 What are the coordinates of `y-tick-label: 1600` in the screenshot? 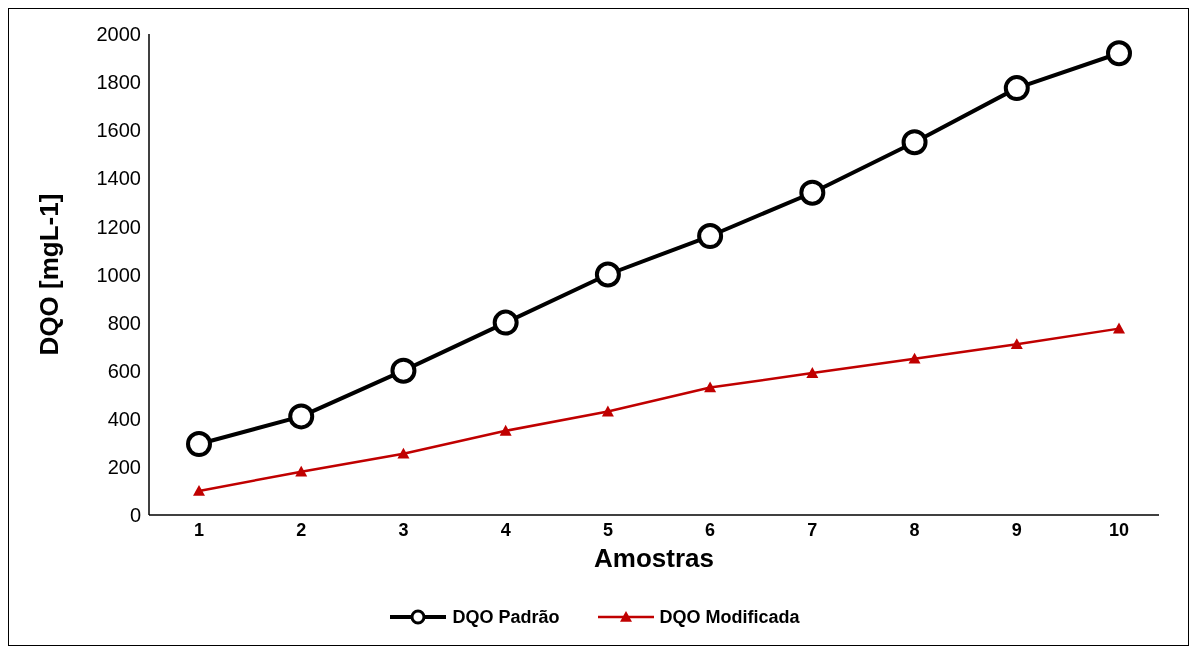 It's located at (118, 130).